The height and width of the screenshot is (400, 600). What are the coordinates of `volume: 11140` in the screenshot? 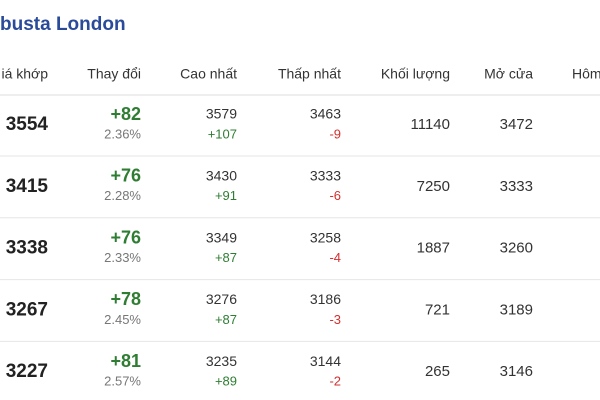 It's located at (431, 124).